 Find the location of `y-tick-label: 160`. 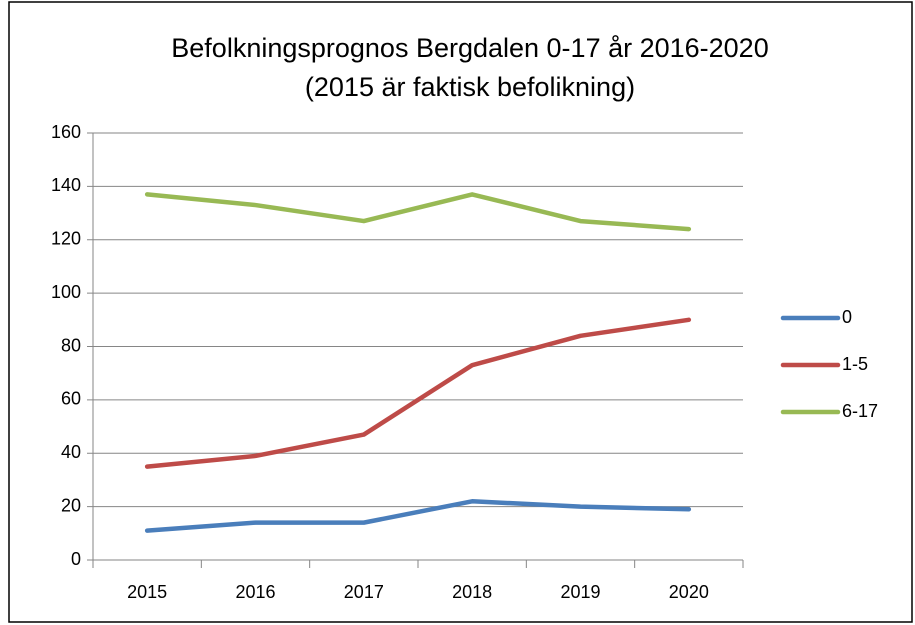

y-tick-label: 160 is located at coordinates (66, 132).